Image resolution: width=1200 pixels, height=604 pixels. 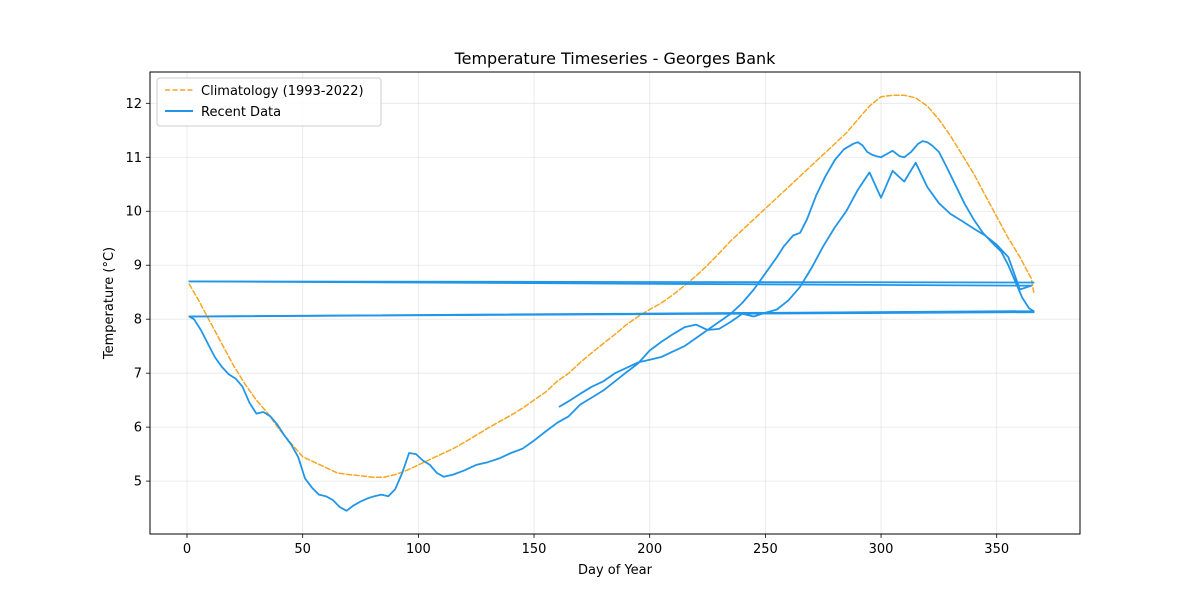 What do you see at coordinates (418, 549) in the screenshot?
I see `x-tick-label: 100` at bounding box center [418, 549].